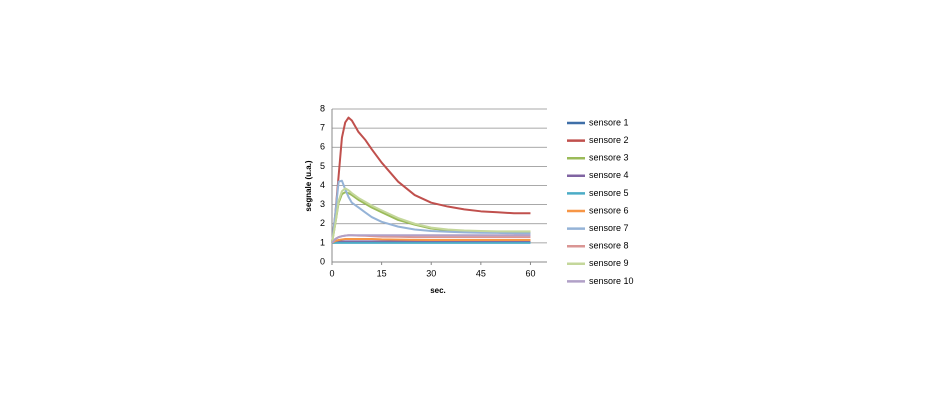  I want to click on y-axis-label: segnale (u.a.), so click(308, 185).